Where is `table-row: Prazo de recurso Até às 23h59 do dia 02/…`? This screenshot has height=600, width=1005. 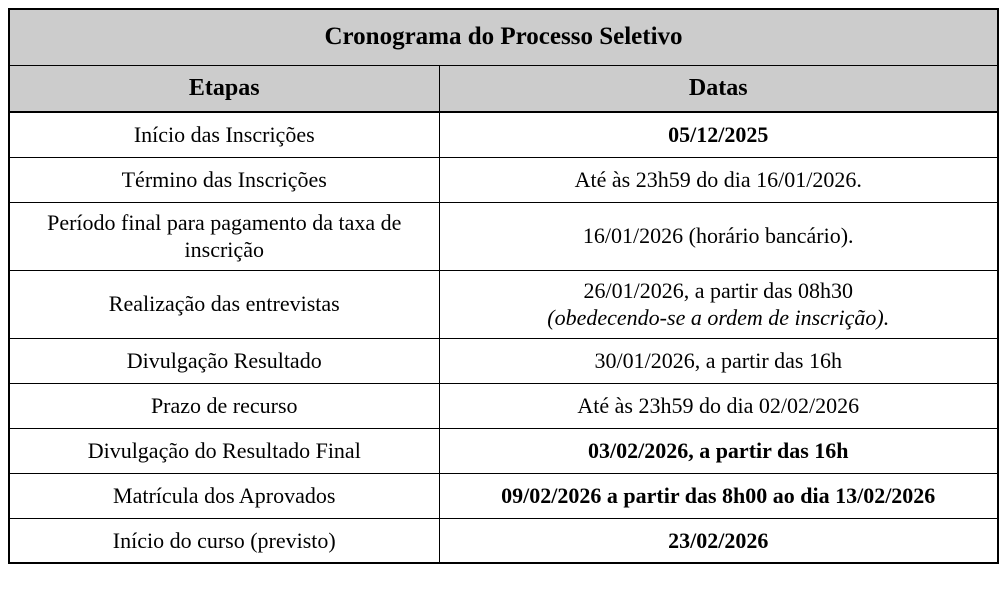 table-row: Prazo de recurso Até às 23h59 do dia 02/… is located at coordinates (503, 405).